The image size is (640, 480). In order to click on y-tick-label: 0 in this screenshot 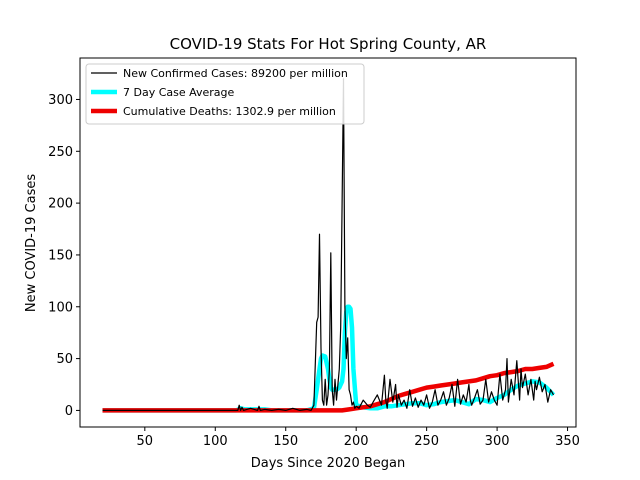, I will do `click(69, 411)`.